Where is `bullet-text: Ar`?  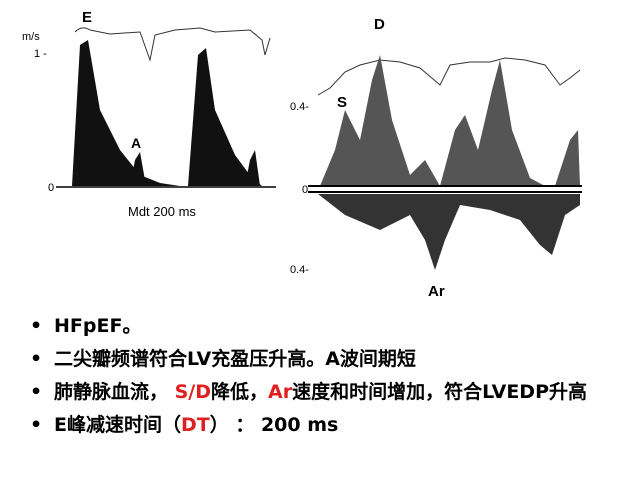 bullet-text: Ar is located at coordinates (280, 392).